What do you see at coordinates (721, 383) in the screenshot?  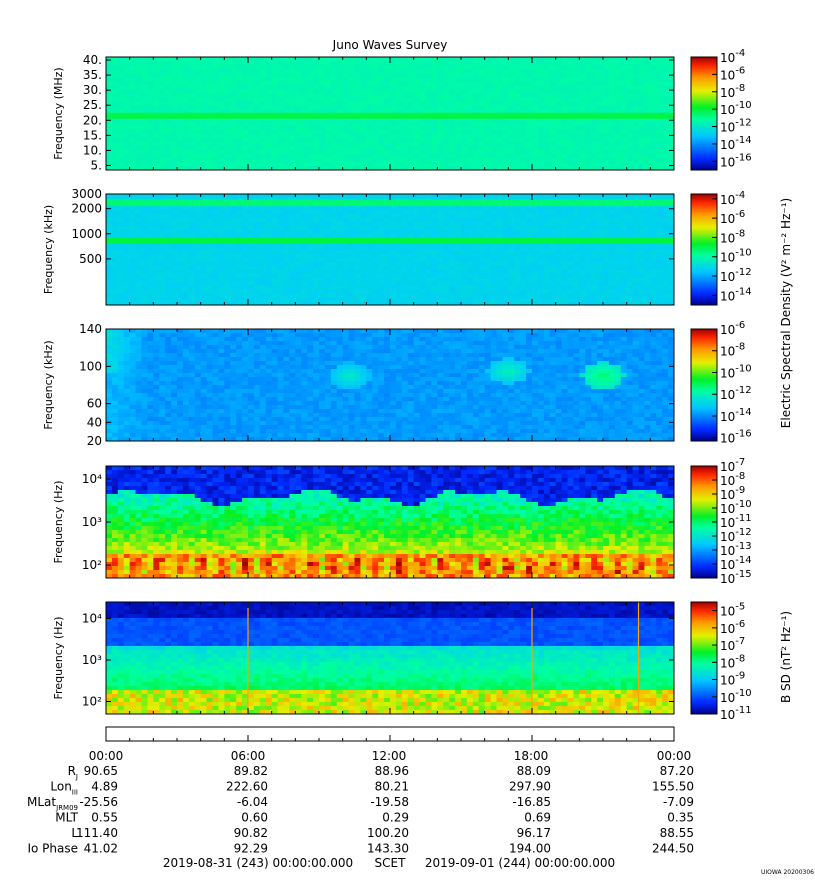 I see `colorbar-lfr_high: 10⁻⁶ 10⁻⁸ 10⁻¹⁰ 10⁻¹² 10⁻¹⁴ 10⁻¹⁶` at bounding box center [721, 383].